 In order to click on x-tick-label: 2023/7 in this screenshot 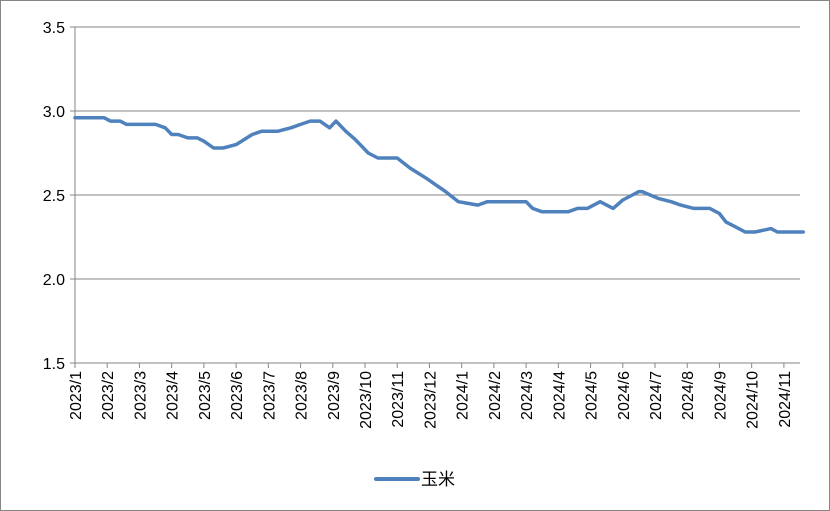, I will do `click(269, 395)`.